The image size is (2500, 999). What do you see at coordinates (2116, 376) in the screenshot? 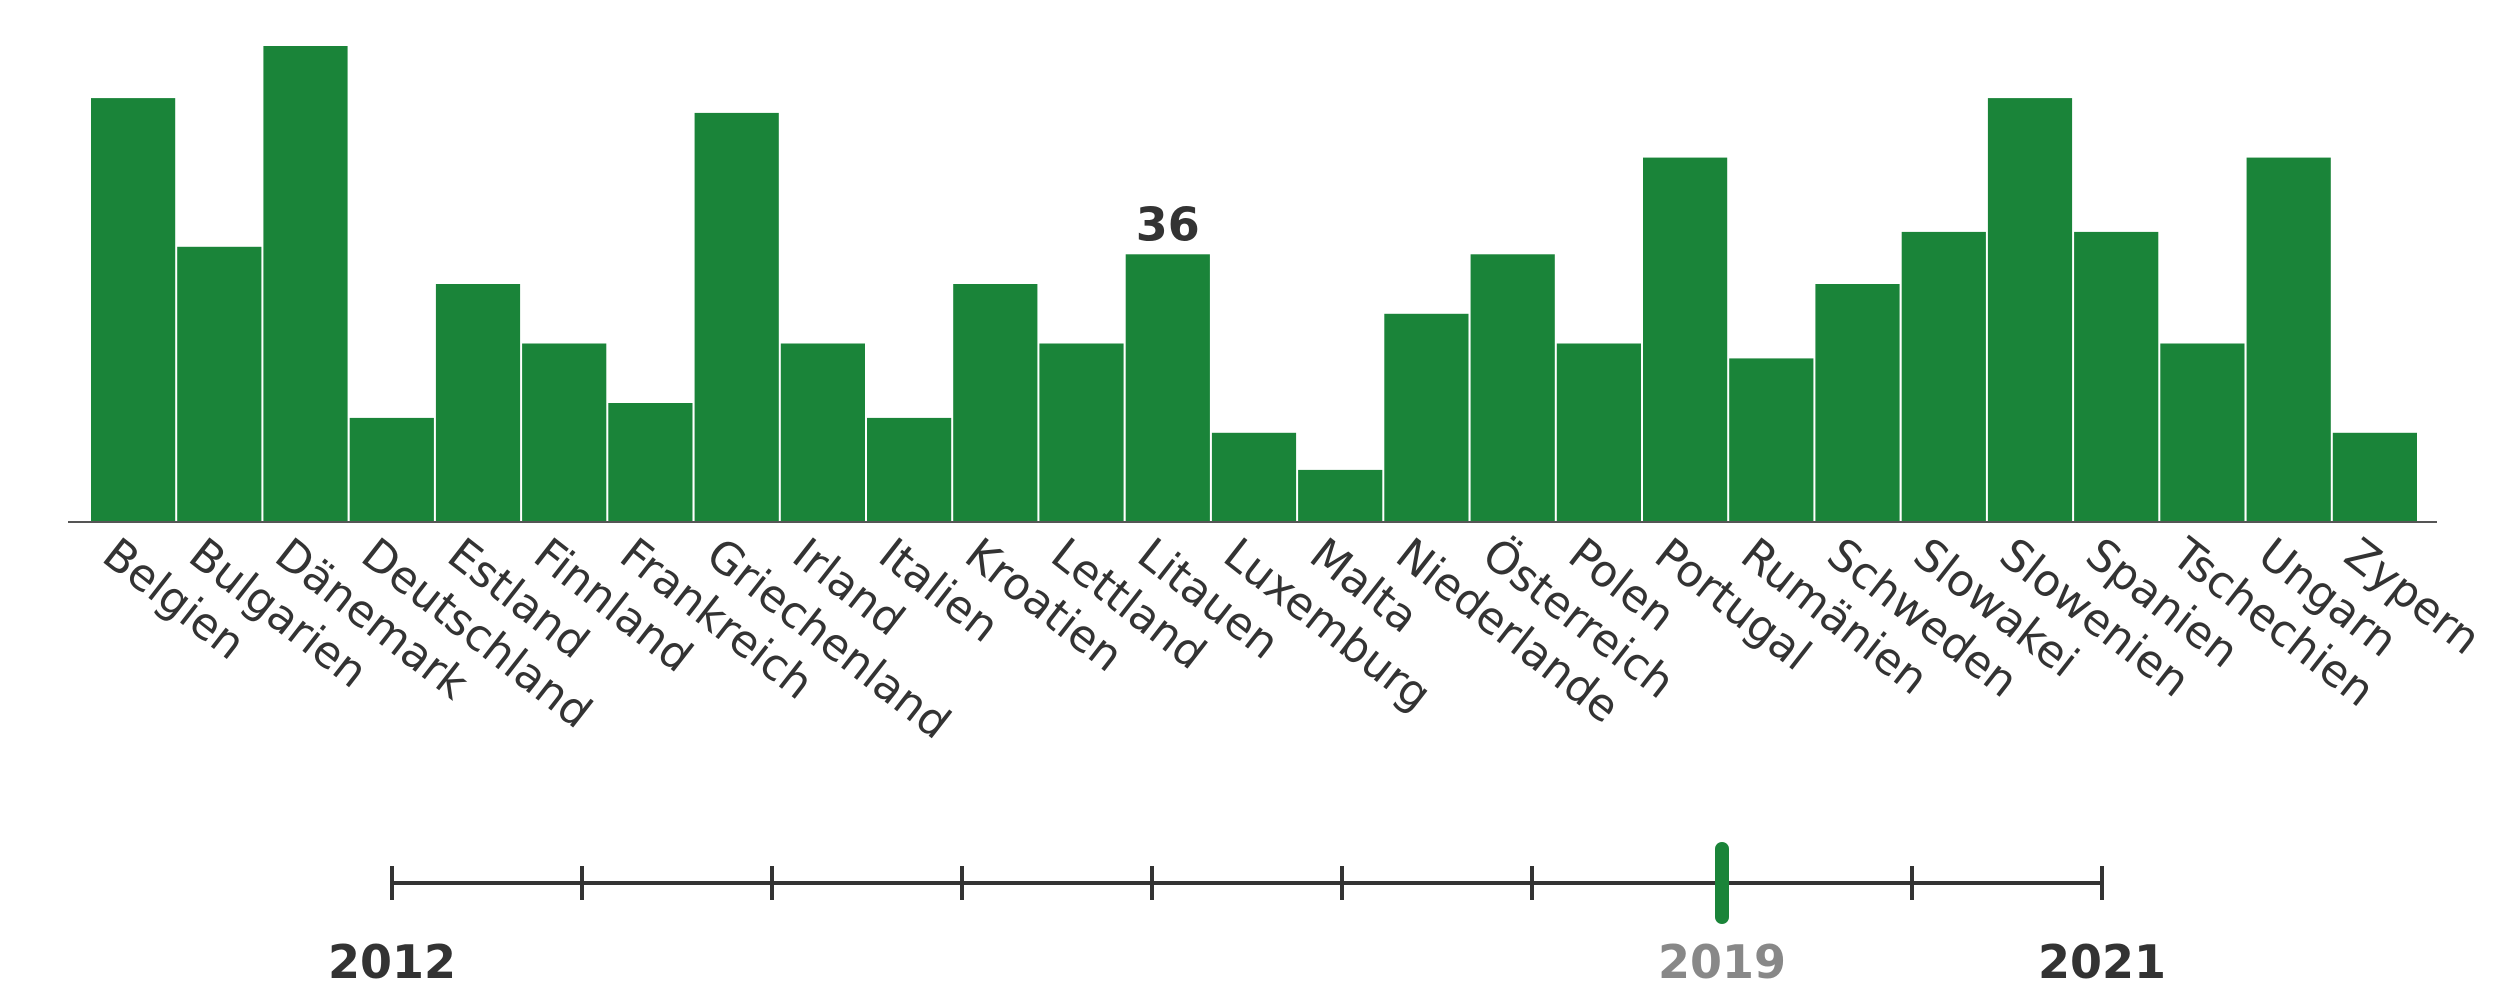
I see `bar-spanien` at bounding box center [2116, 376].